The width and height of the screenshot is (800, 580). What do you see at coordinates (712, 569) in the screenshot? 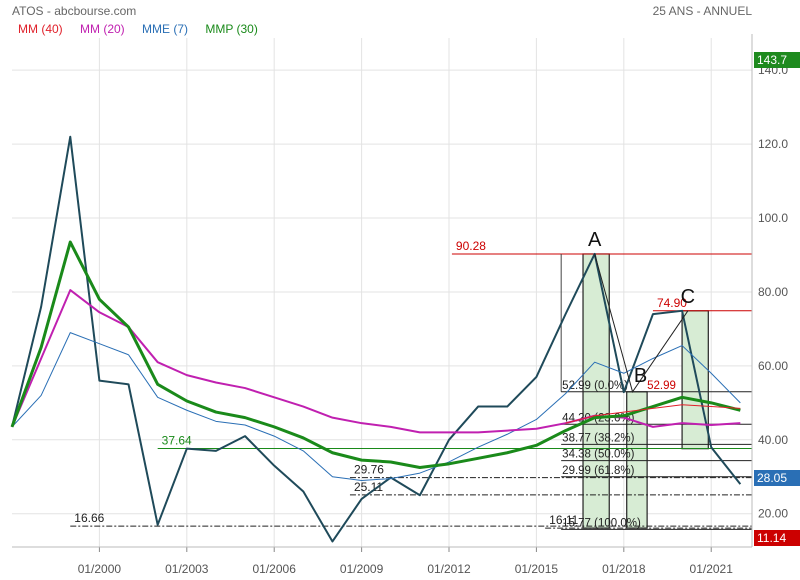
I see `x-tick-label: 01/2021` at bounding box center [712, 569].